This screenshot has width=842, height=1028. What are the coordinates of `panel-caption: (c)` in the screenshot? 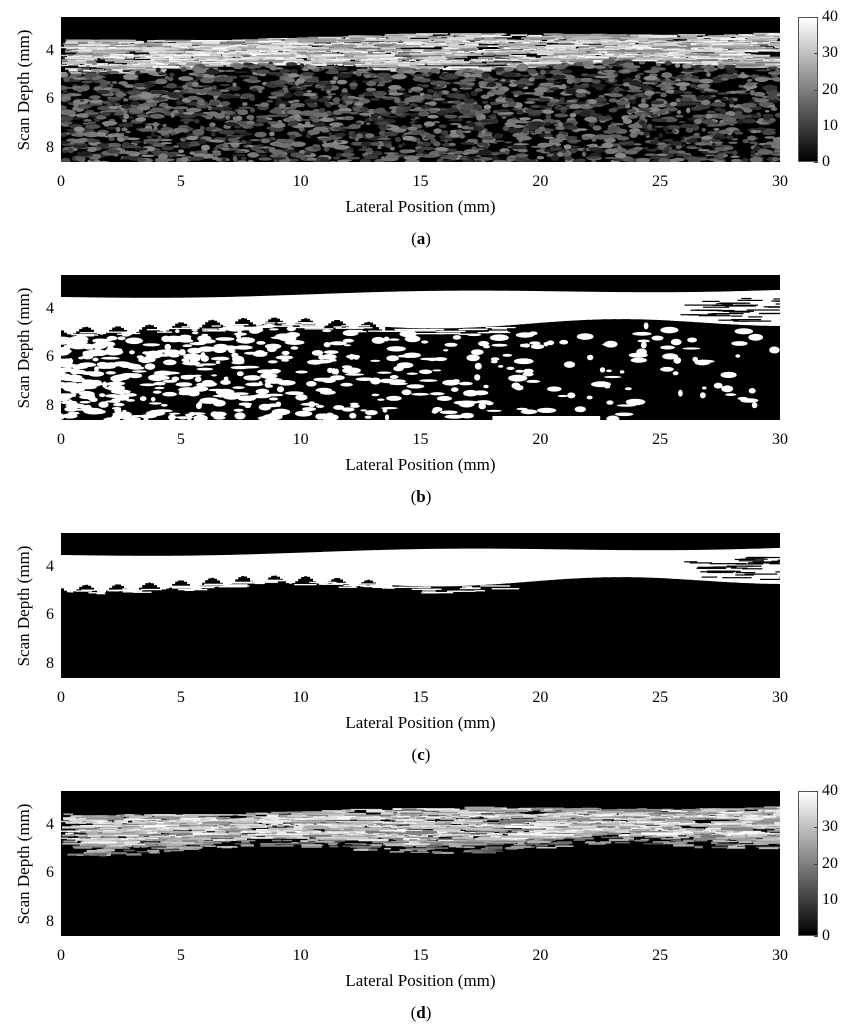 It's located at (421, 754).